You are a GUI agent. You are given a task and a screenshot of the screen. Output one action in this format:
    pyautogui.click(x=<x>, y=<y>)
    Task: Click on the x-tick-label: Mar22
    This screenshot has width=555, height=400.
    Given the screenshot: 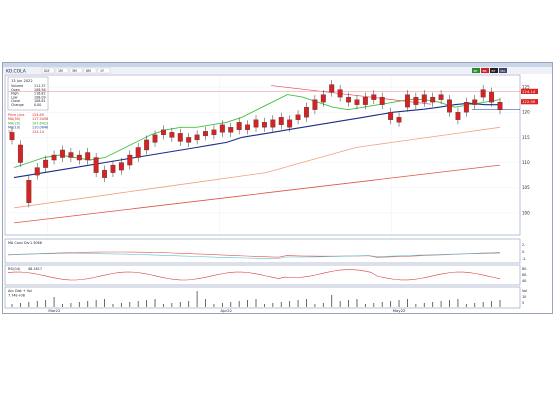 What is the action you would take?
    pyautogui.click(x=54, y=310)
    